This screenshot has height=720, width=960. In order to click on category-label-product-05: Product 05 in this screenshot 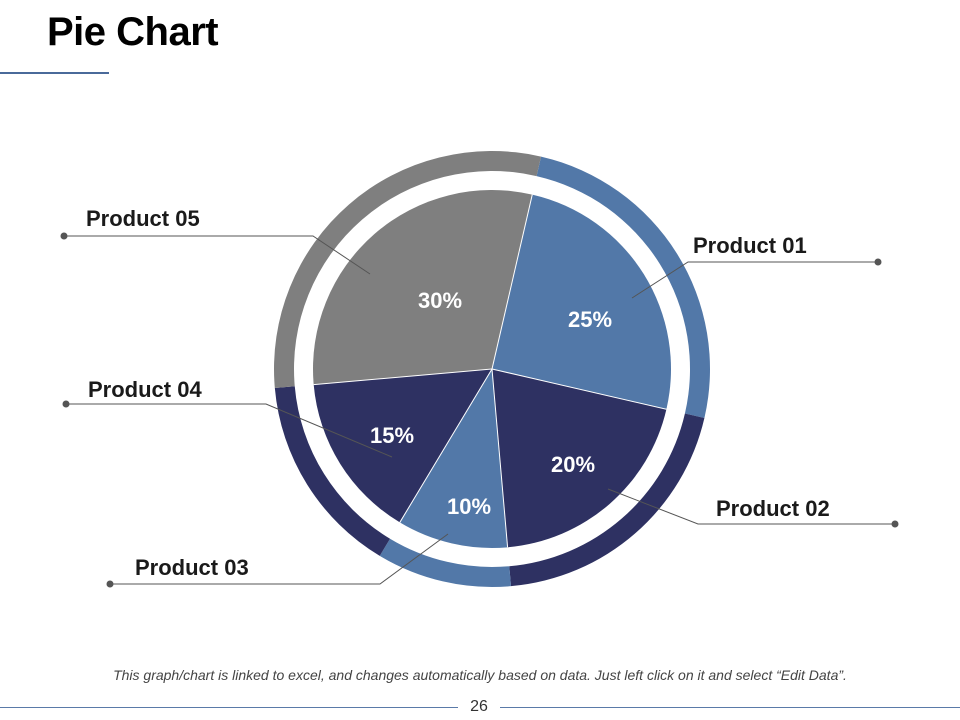, I will do `click(143, 218)`.